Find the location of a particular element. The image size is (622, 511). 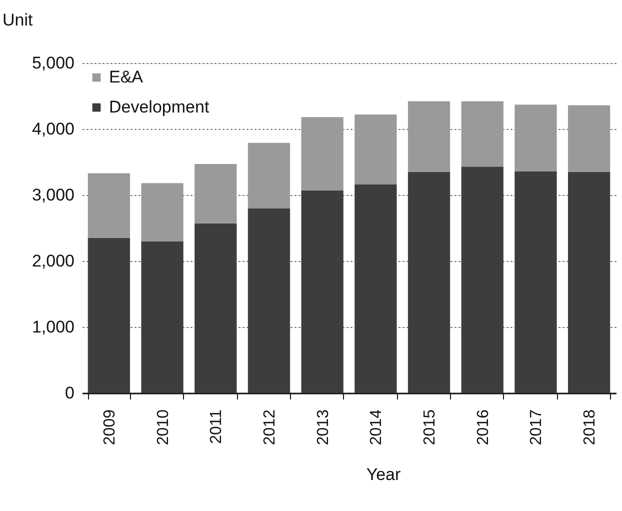

y-tick-label: 1,000 is located at coordinates (53, 327).